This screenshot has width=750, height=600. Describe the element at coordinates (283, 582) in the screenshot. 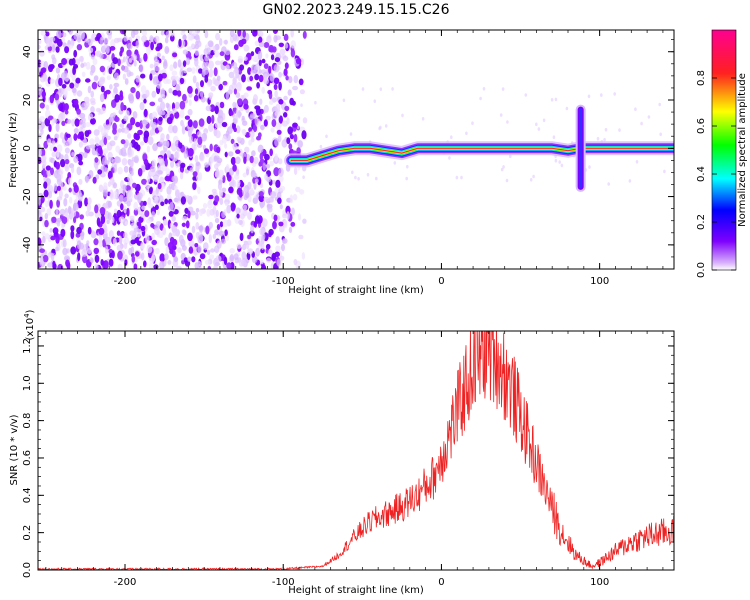

I see `snr-xtick-label: -100` at that location.